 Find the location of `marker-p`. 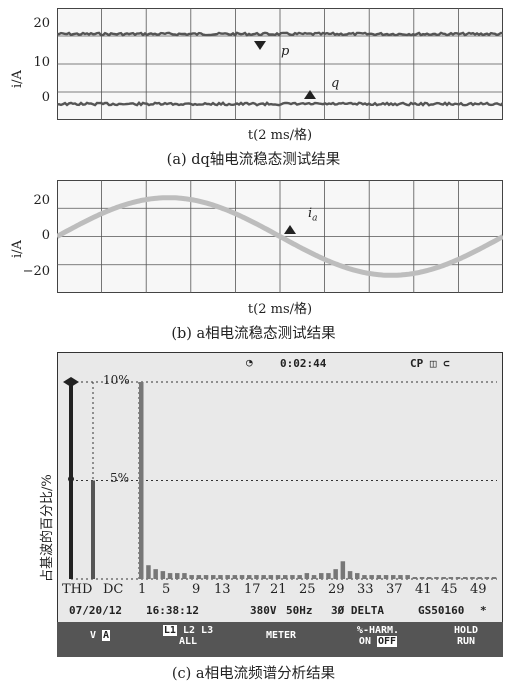

marker-p is located at coordinates (260, 45).